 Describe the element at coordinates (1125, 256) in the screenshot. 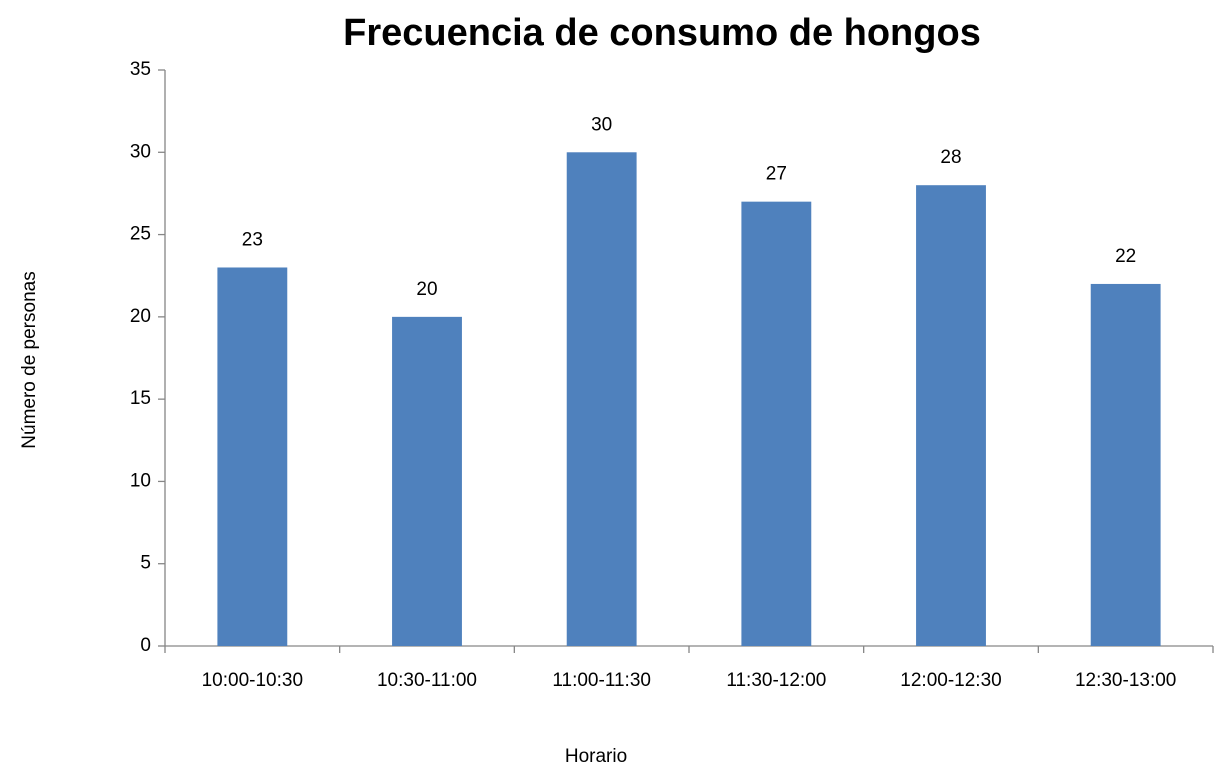

I see `data-label: 22` at that location.